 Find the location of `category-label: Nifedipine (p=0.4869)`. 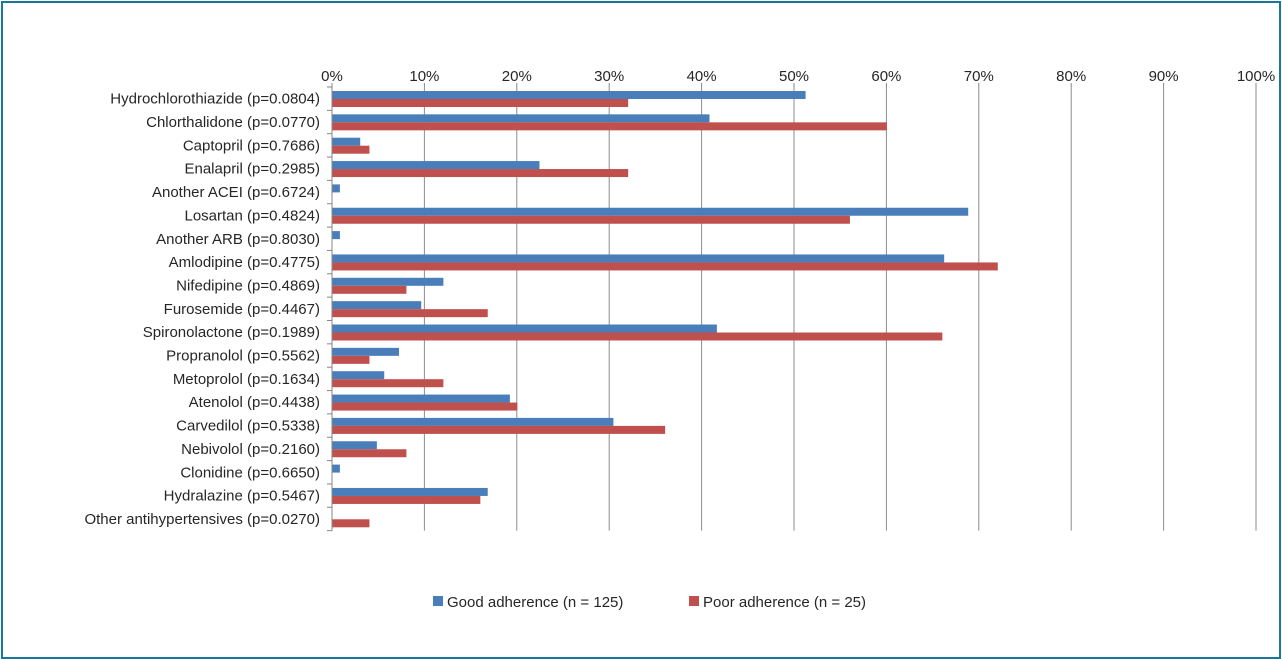

category-label: Nifedipine (p=0.4869) is located at coordinates (248, 285).